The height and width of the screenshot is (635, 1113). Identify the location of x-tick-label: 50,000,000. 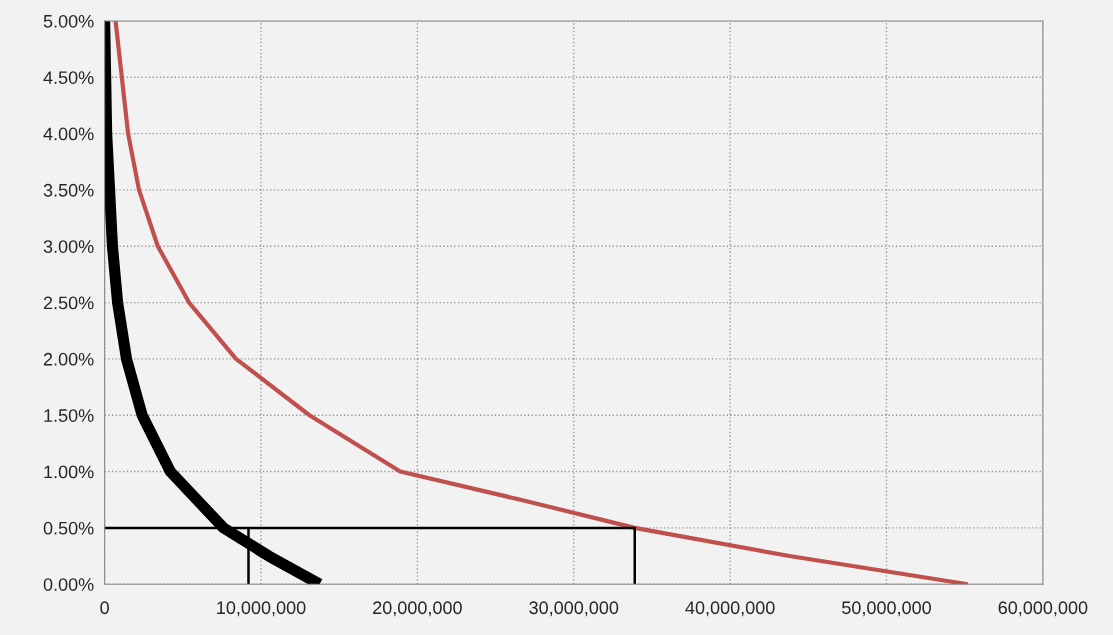
(886, 609).